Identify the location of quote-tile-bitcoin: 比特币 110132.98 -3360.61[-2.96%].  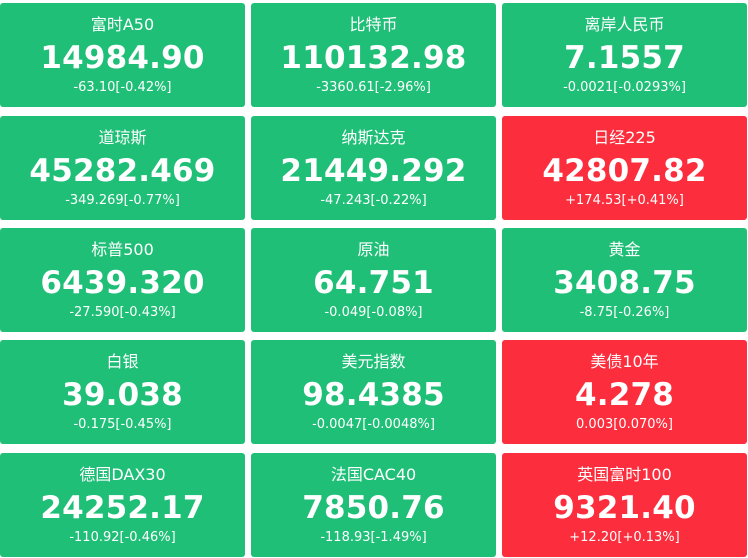
(373, 55).